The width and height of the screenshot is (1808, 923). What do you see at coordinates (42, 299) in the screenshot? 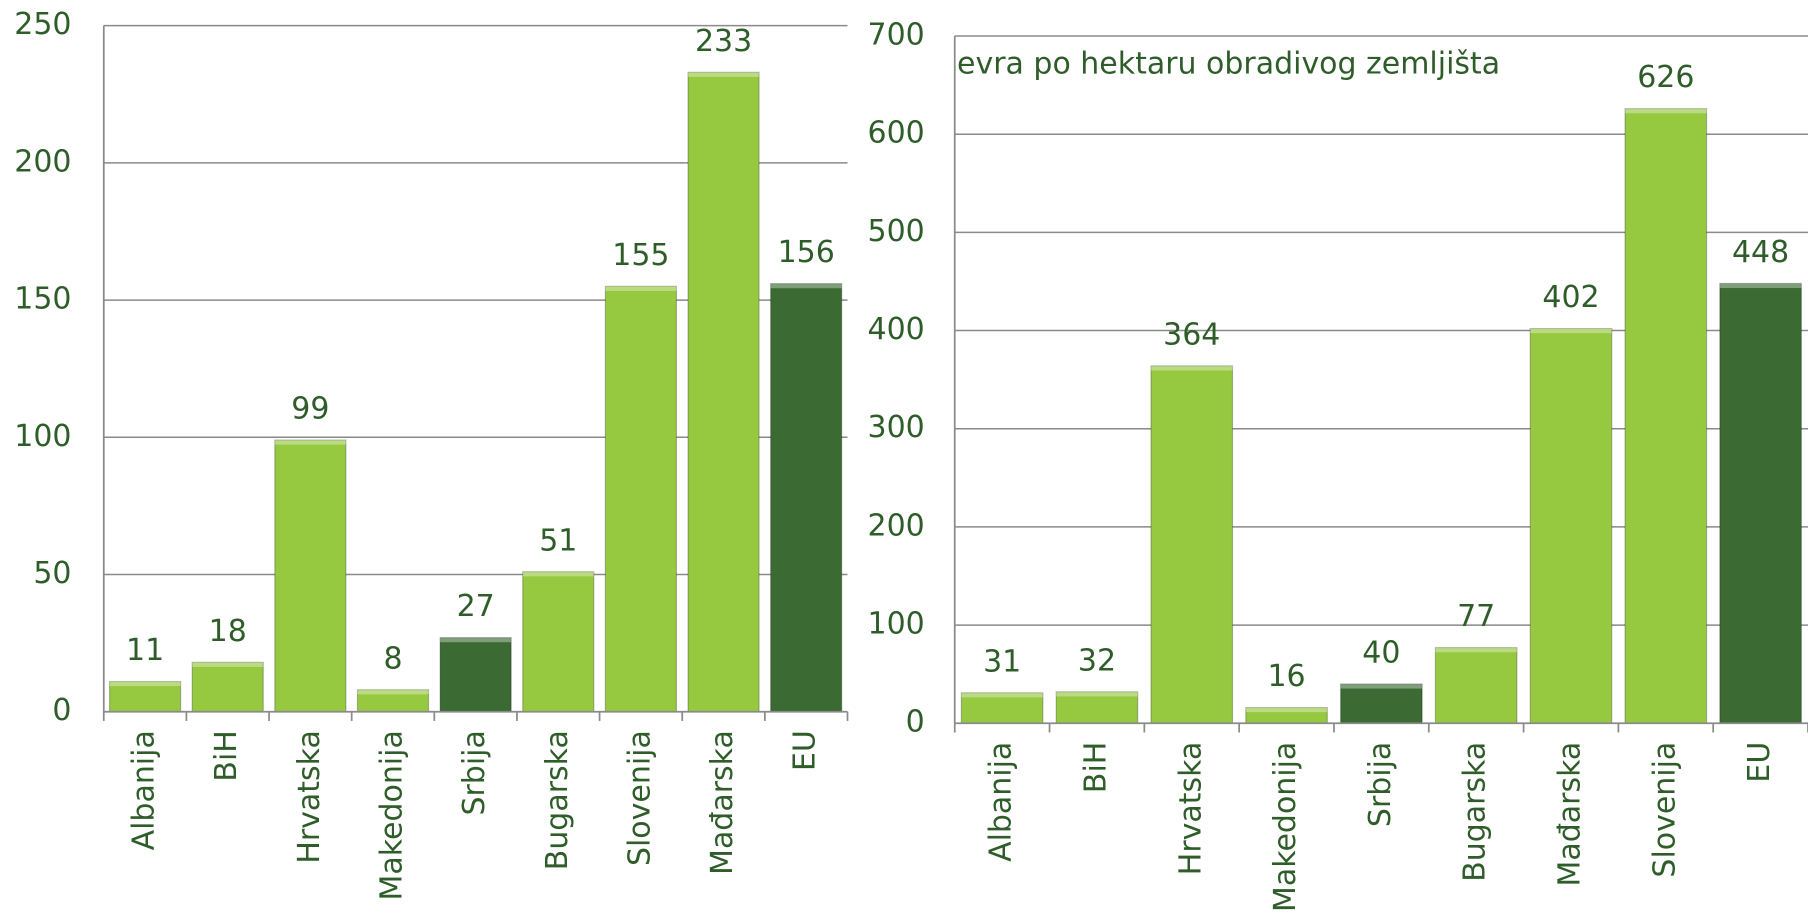
I see `y-tick-label: 150` at bounding box center [42, 299].